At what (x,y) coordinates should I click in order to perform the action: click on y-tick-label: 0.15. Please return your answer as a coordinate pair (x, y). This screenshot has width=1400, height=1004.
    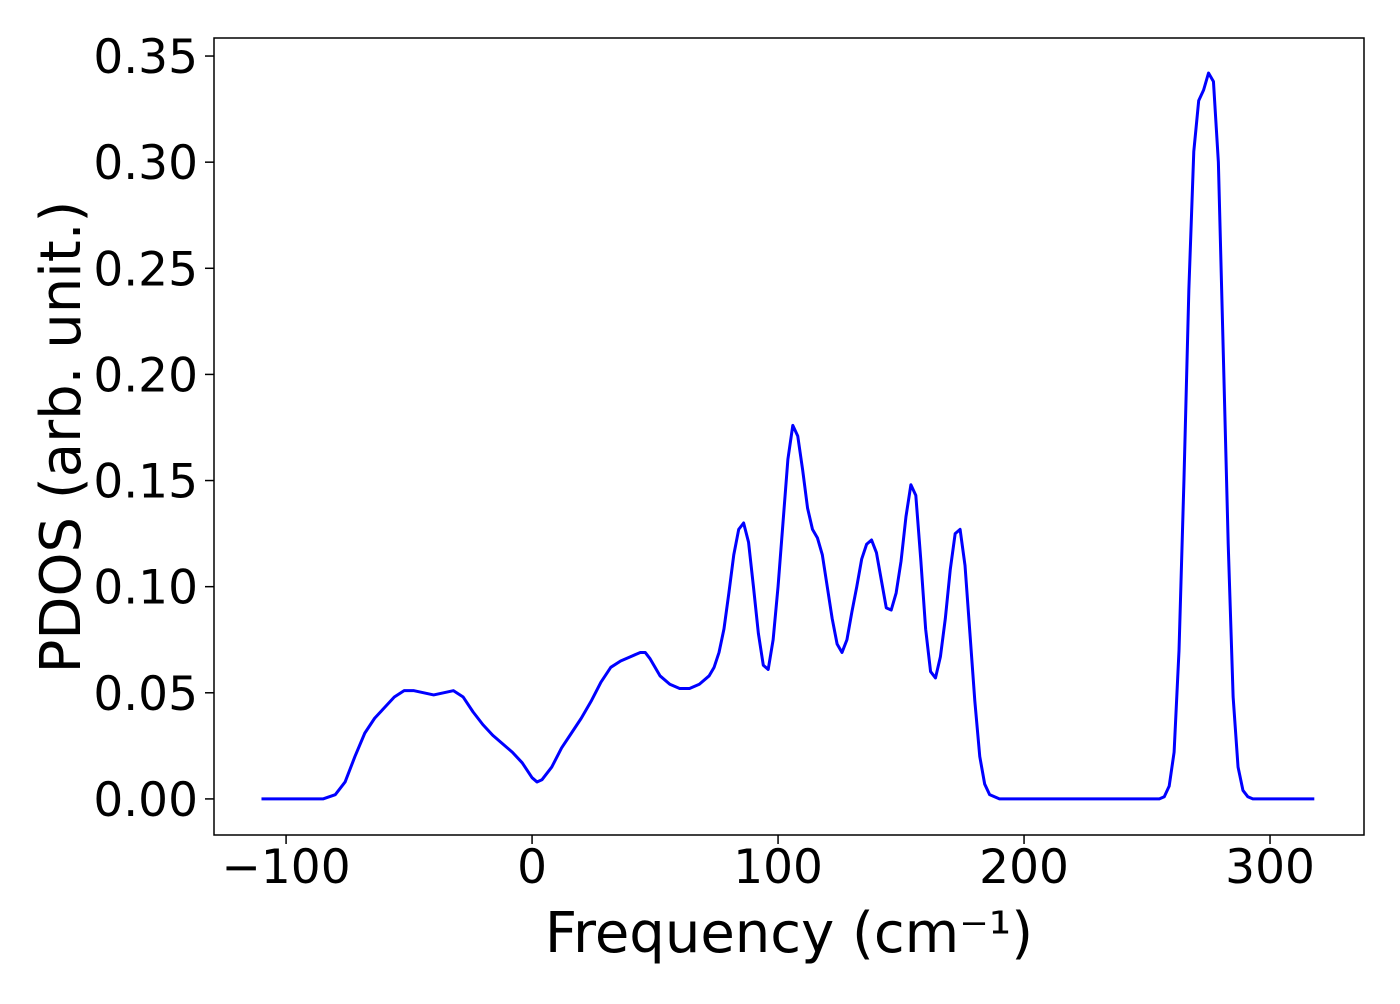
    Looking at the image, I should click on (145, 482).